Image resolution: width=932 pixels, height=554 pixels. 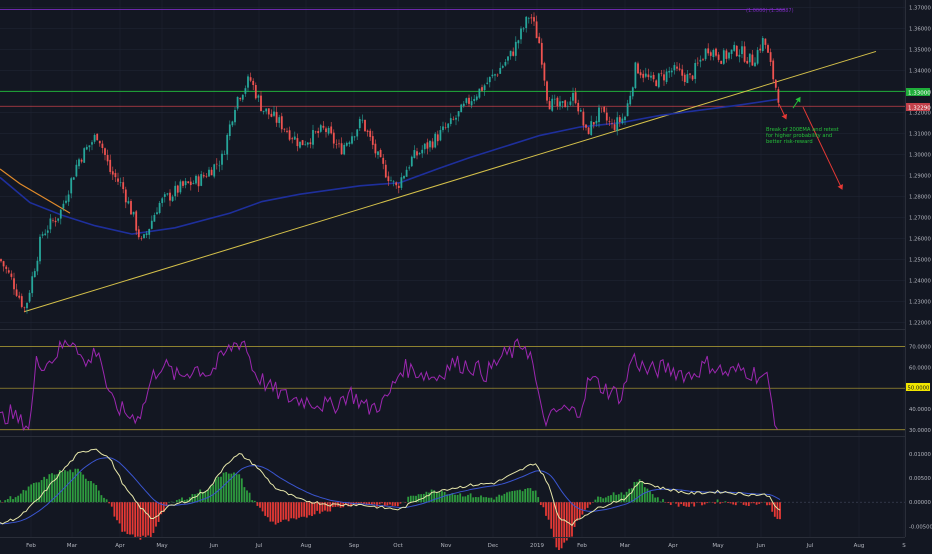 What do you see at coordinates (625, 546) in the screenshot?
I see `time-tick-label: Mar` at bounding box center [625, 546].